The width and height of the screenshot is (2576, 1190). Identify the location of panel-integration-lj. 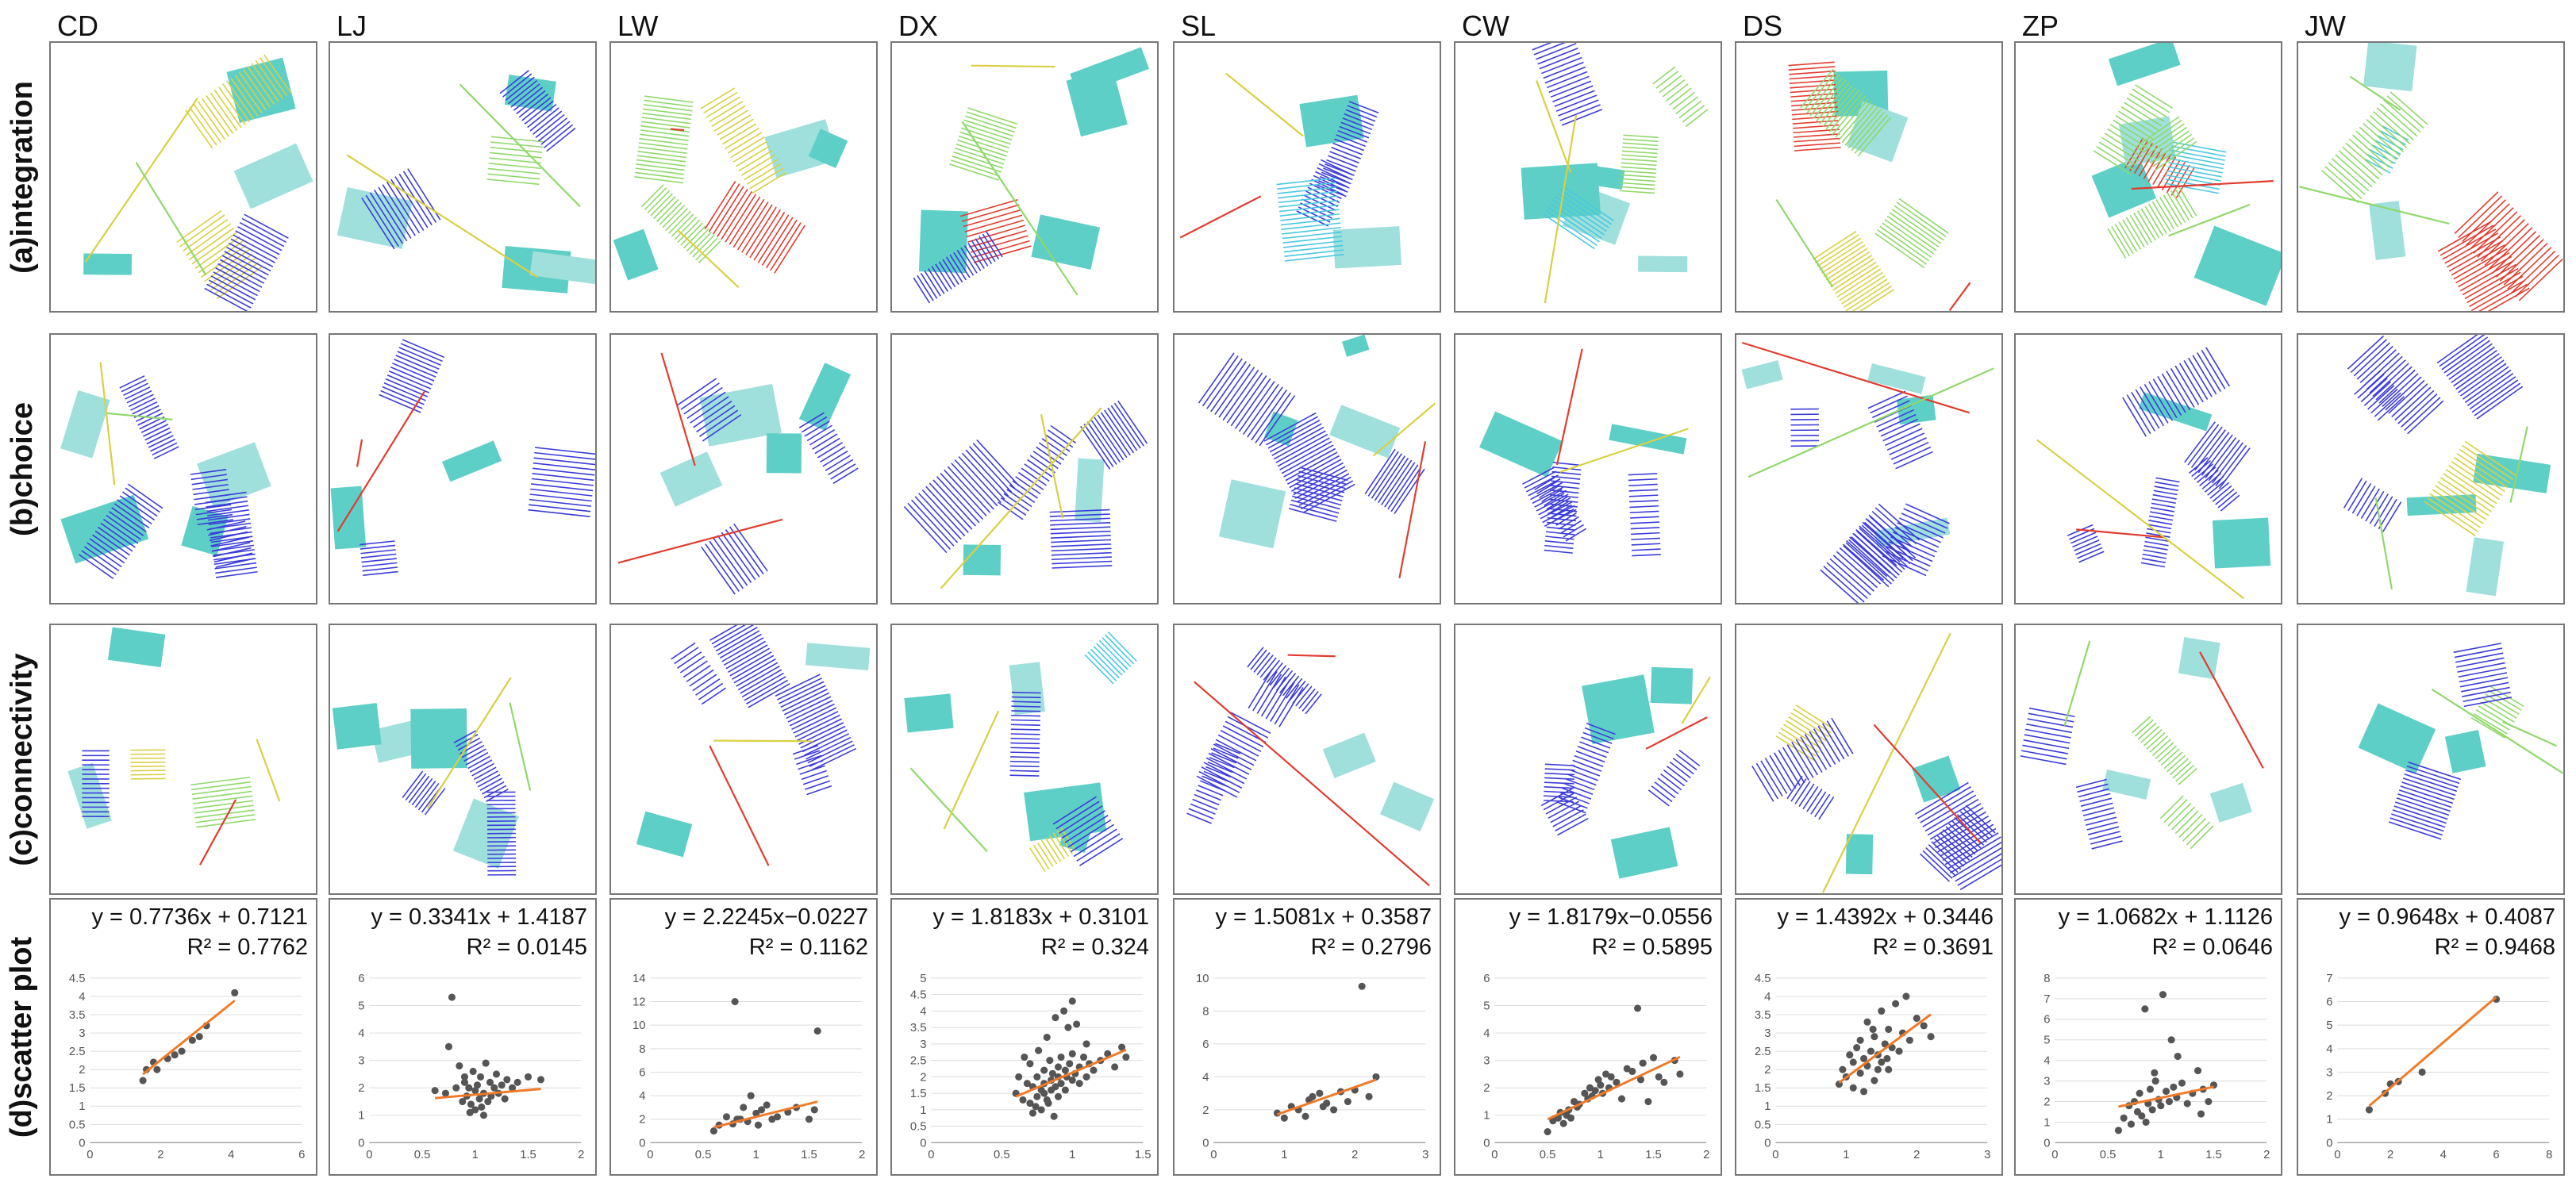
(463, 177).